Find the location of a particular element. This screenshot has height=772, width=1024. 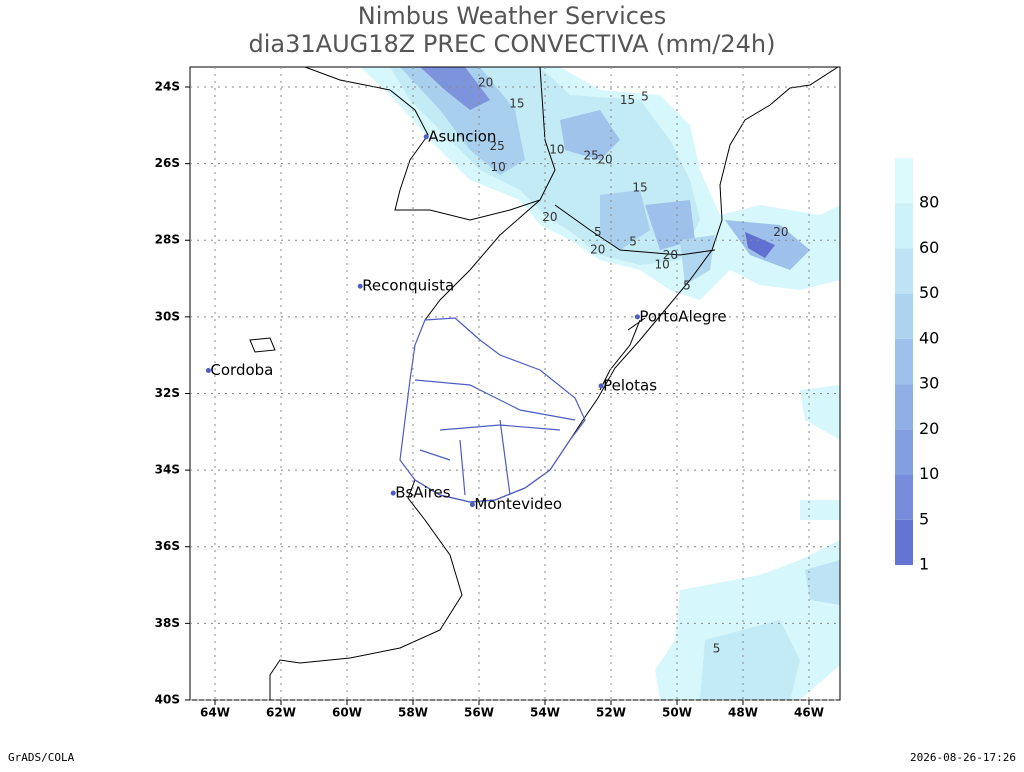

lat-tick-label: 28S is located at coordinates (167, 240).